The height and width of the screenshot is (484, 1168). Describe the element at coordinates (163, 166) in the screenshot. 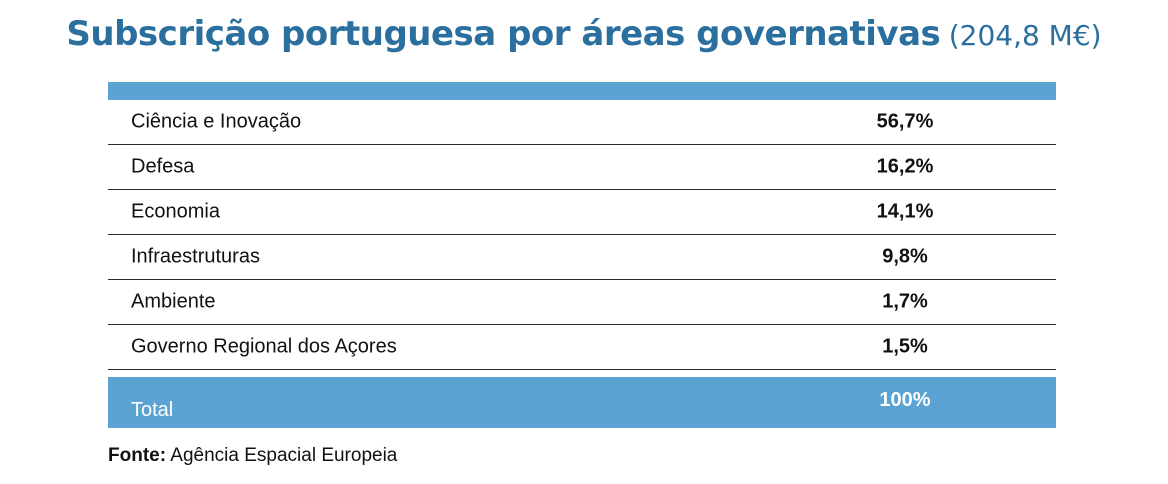

I see `row-label: Defesa` at that location.